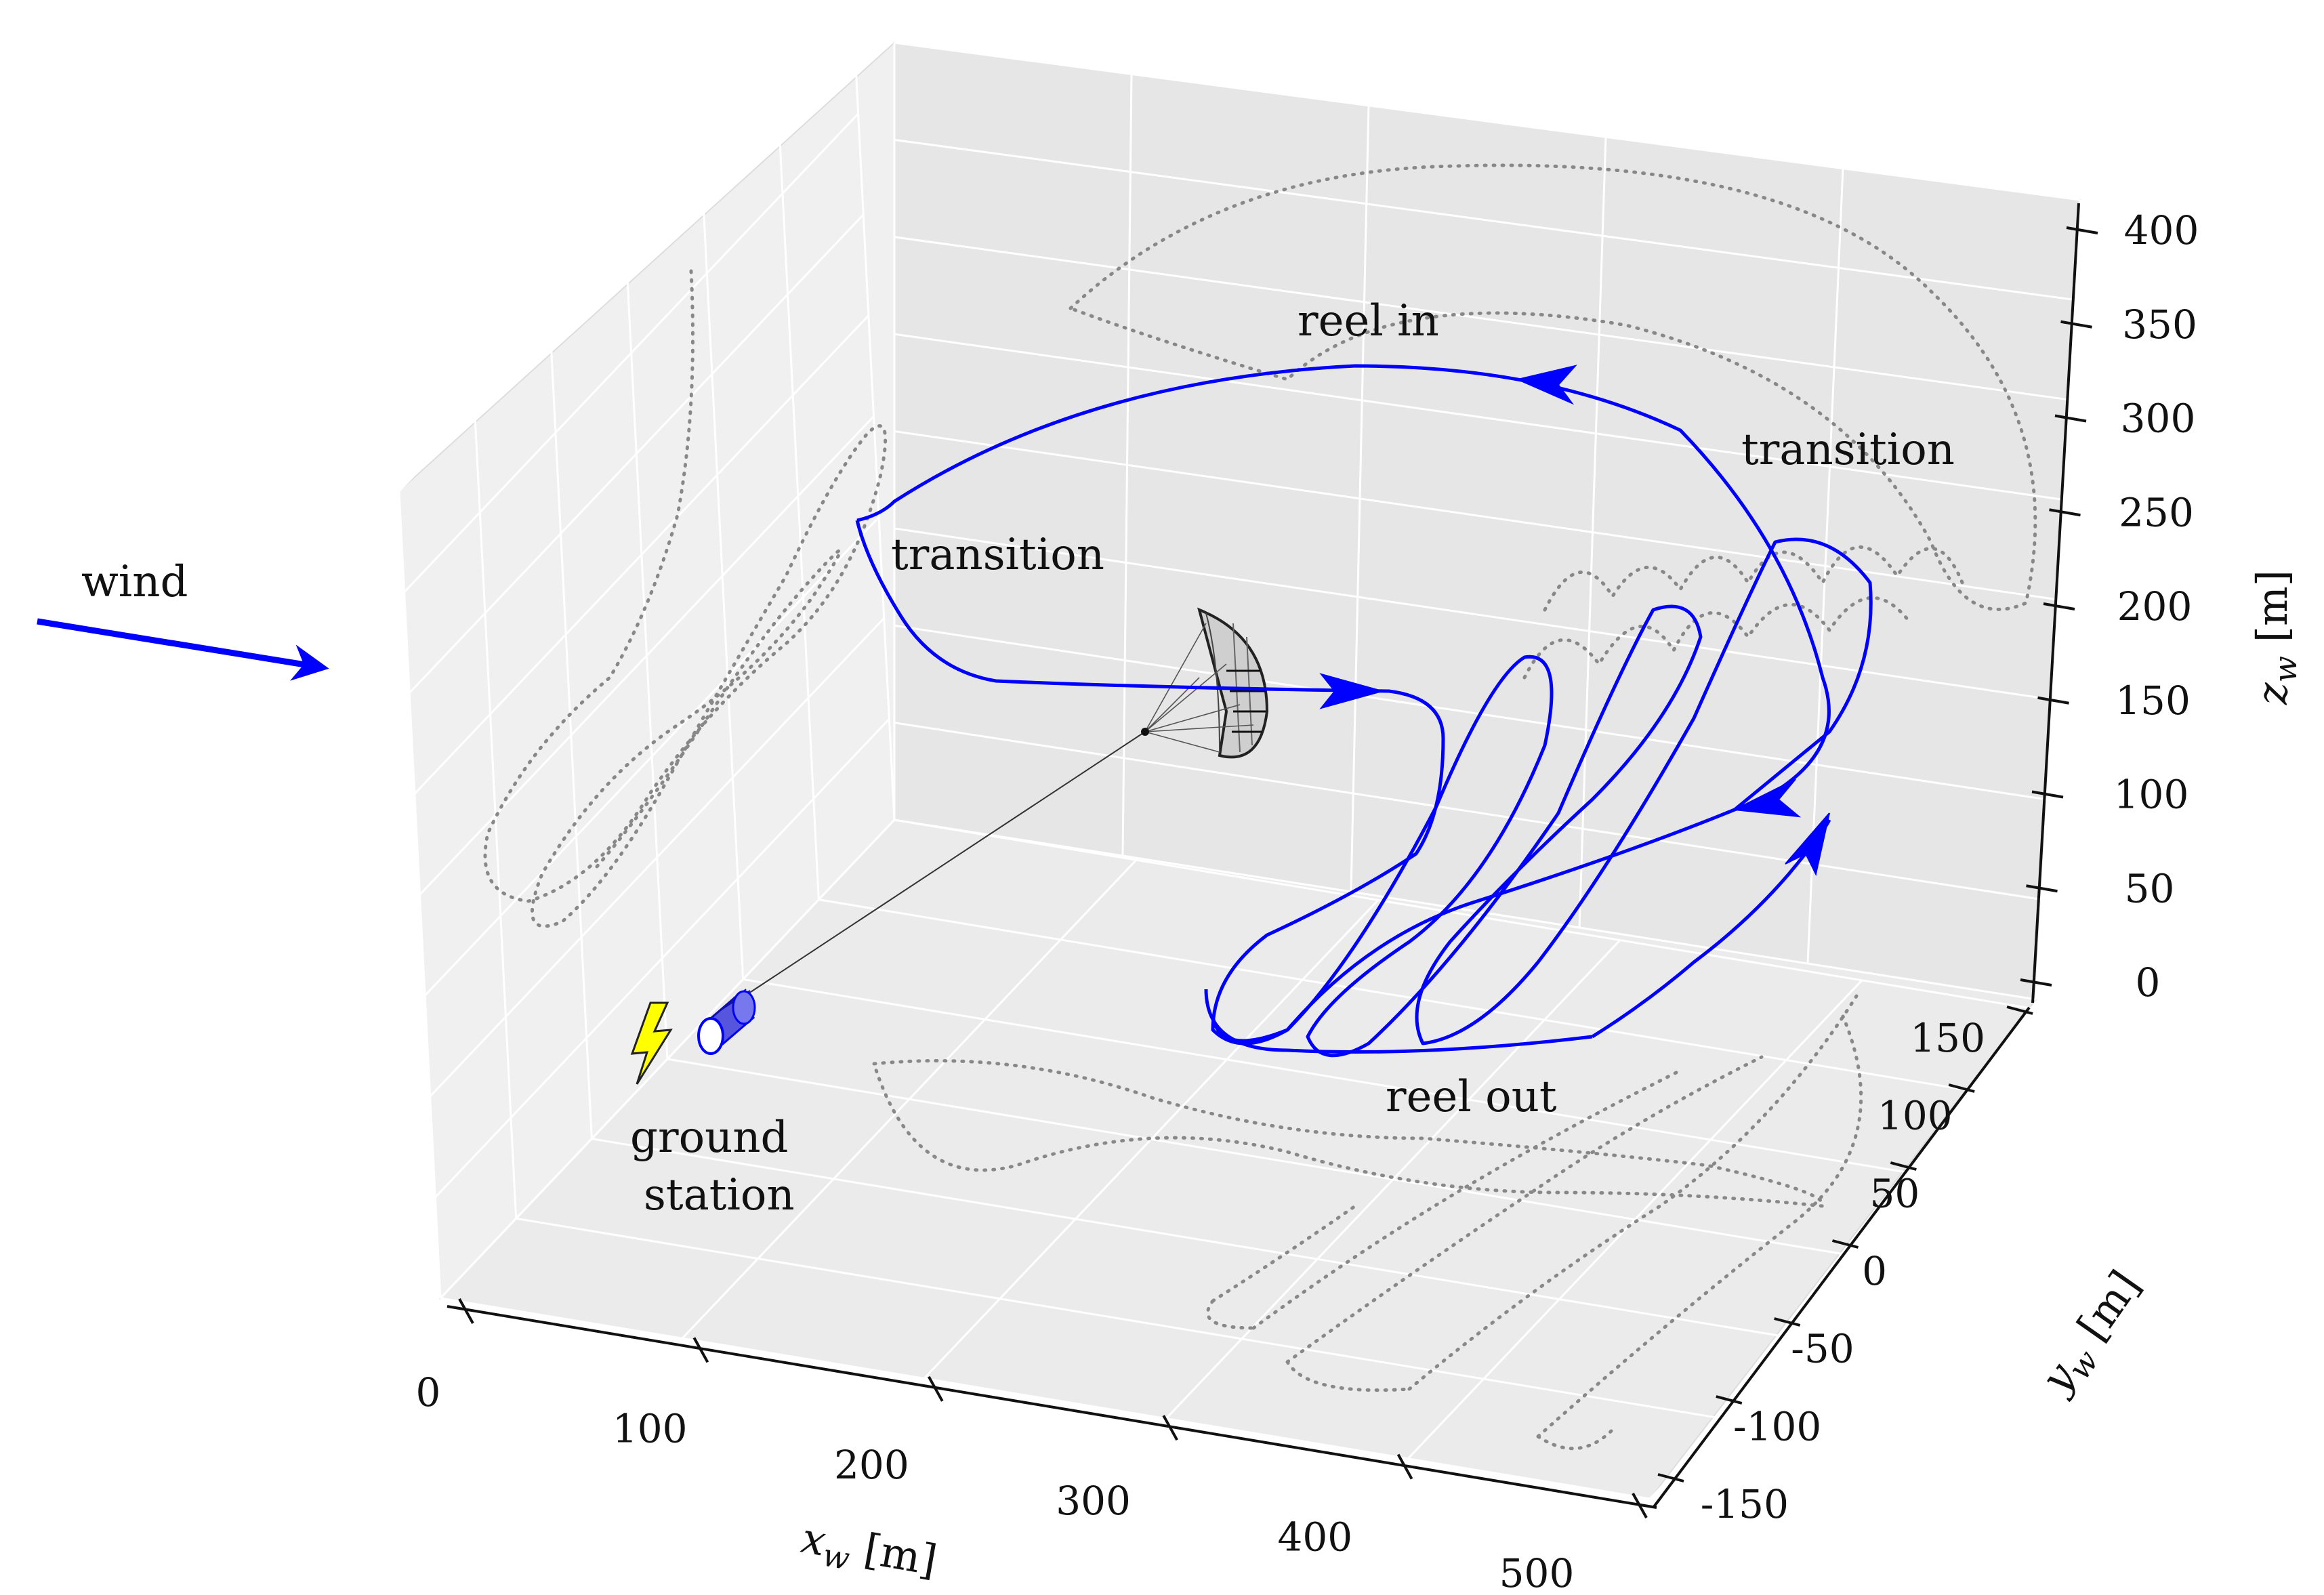 The image size is (2324, 1595). Describe the element at coordinates (1822, 1349) in the screenshot. I see `y-tick-label: -50` at that location.